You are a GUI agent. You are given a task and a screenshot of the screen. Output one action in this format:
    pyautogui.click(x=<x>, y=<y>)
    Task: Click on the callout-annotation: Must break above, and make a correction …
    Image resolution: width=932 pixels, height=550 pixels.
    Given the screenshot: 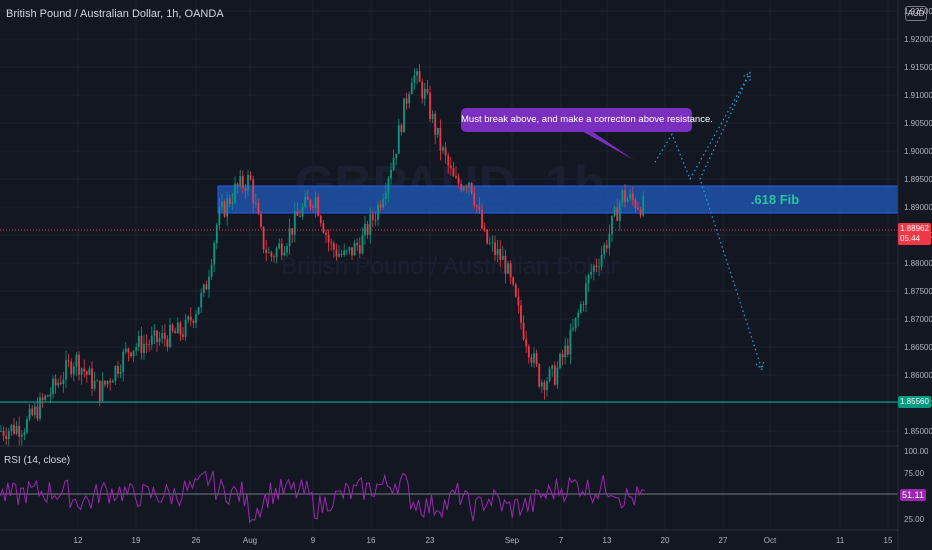 What is the action you would take?
    pyautogui.click(x=587, y=120)
    